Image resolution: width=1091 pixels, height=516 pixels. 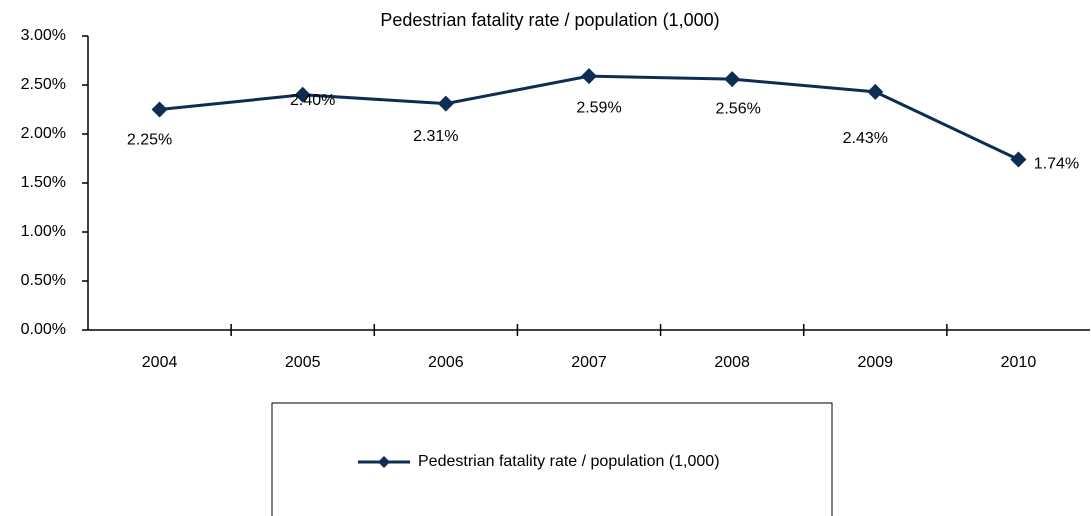 What do you see at coordinates (160, 362) in the screenshot?
I see `x-tick-label: 2004` at bounding box center [160, 362].